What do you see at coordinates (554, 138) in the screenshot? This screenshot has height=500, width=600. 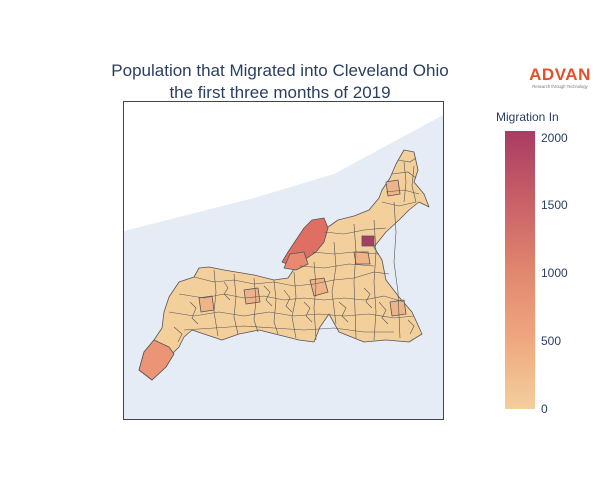 I see `colorbar-tick-2000: 2000` at bounding box center [554, 138].